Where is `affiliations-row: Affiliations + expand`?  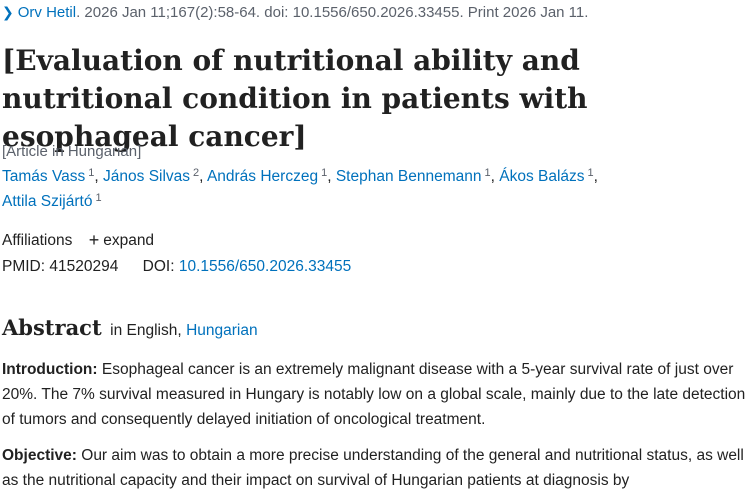
affiliations-row: Affiliations + expand is located at coordinates (78, 239).